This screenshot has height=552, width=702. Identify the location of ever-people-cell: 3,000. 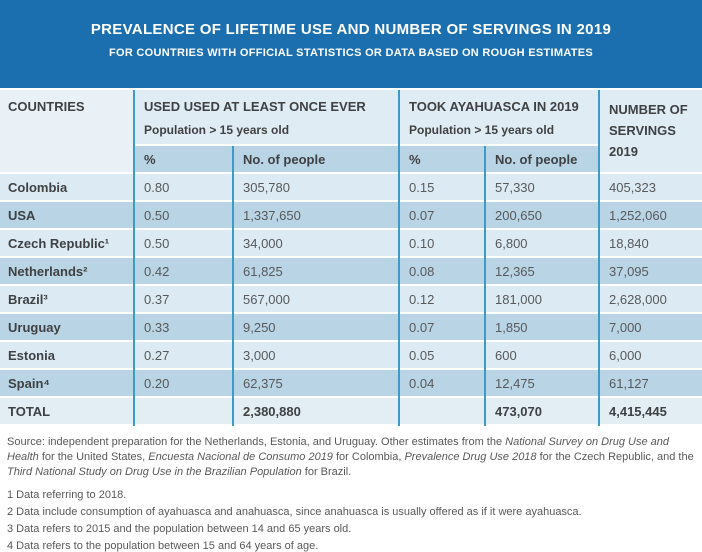
(316, 356).